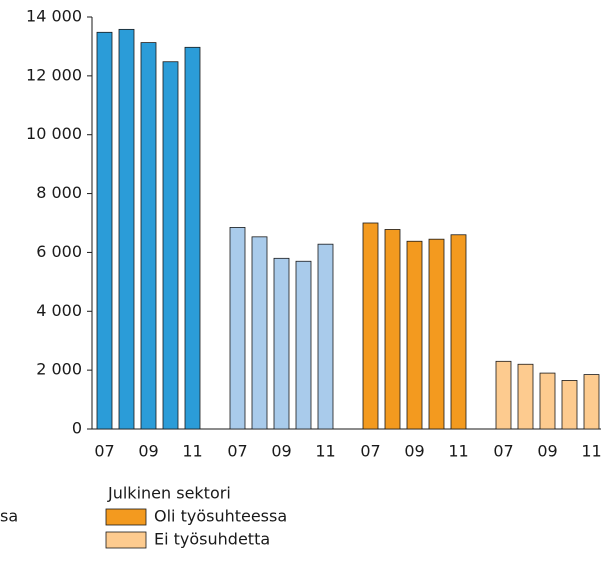  I want to click on y-tick-label: 10 000, so click(54, 133).